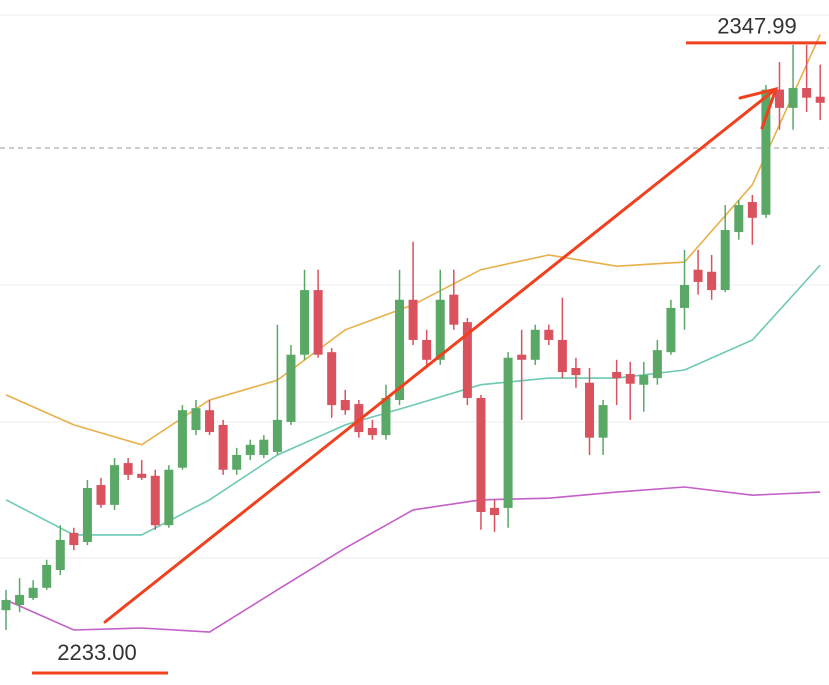  I want to click on low-label-bg, so click(96, 653).